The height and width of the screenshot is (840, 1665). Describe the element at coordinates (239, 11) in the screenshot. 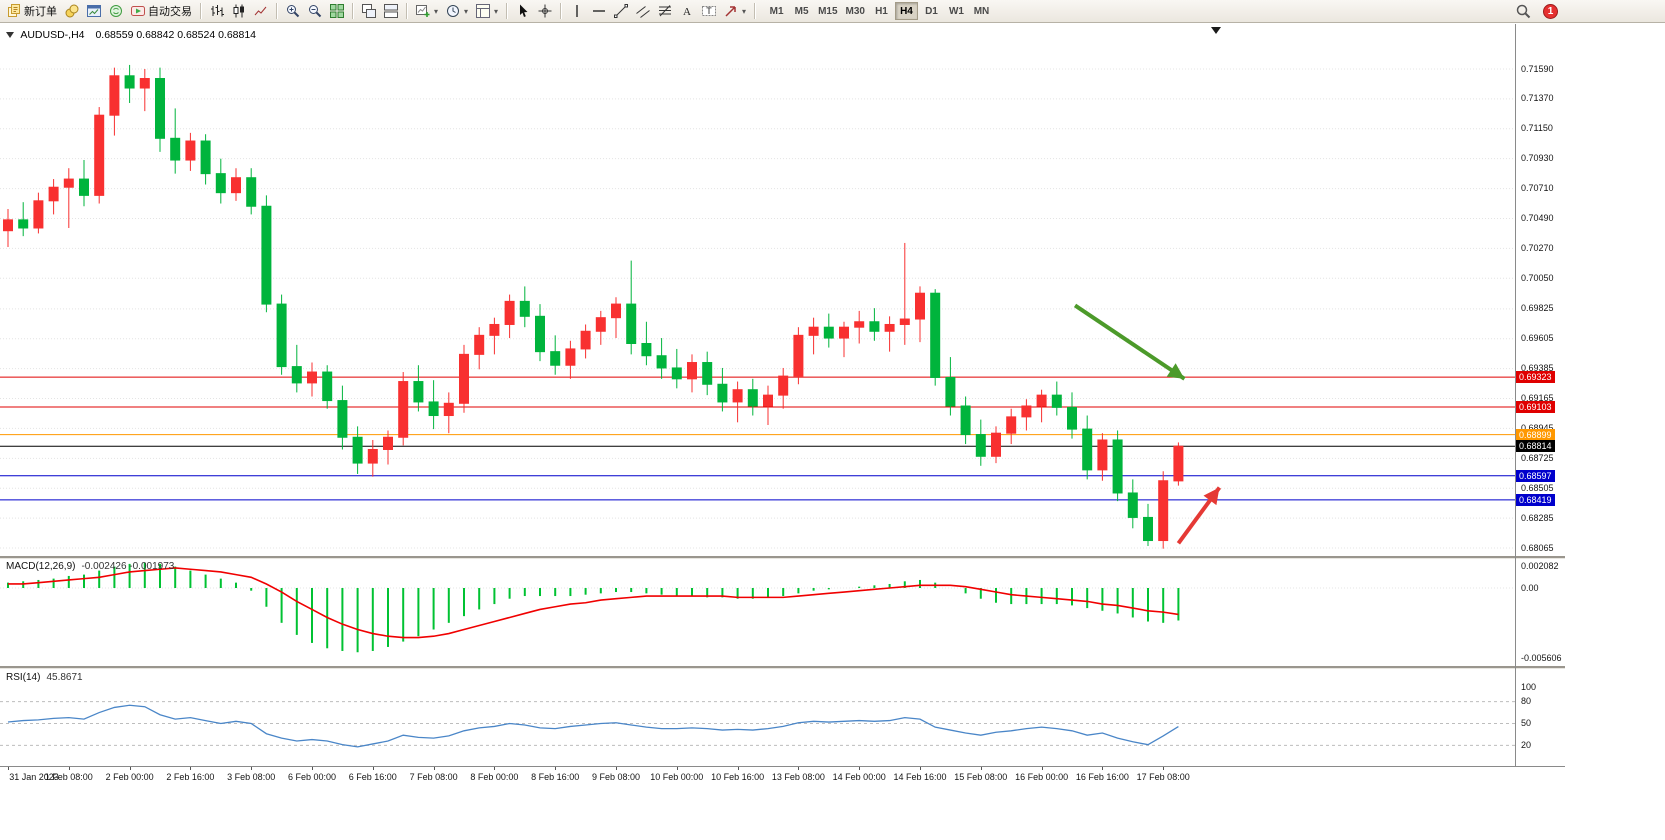

I see `candlestick-mode-button` at that location.